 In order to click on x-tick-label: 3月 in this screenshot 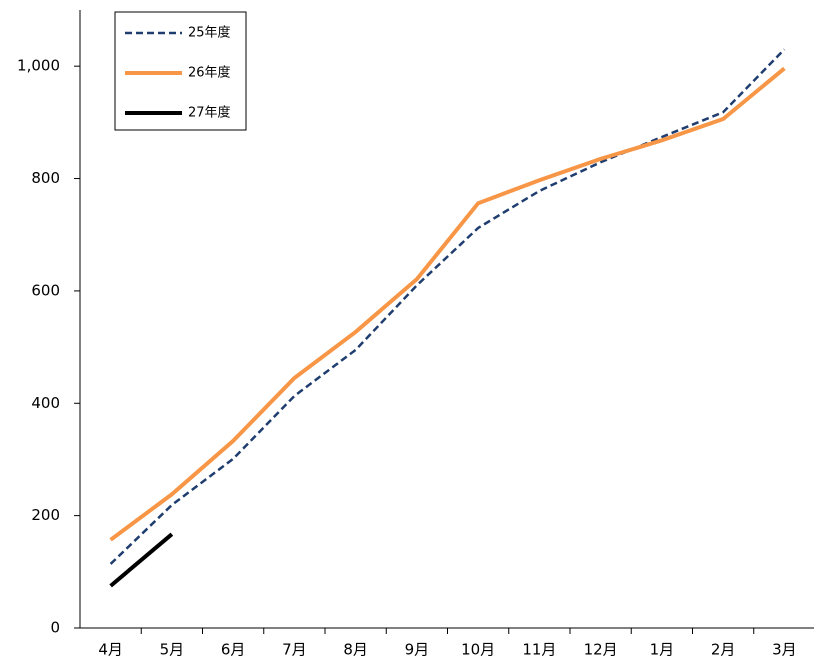, I will do `click(784, 650)`.